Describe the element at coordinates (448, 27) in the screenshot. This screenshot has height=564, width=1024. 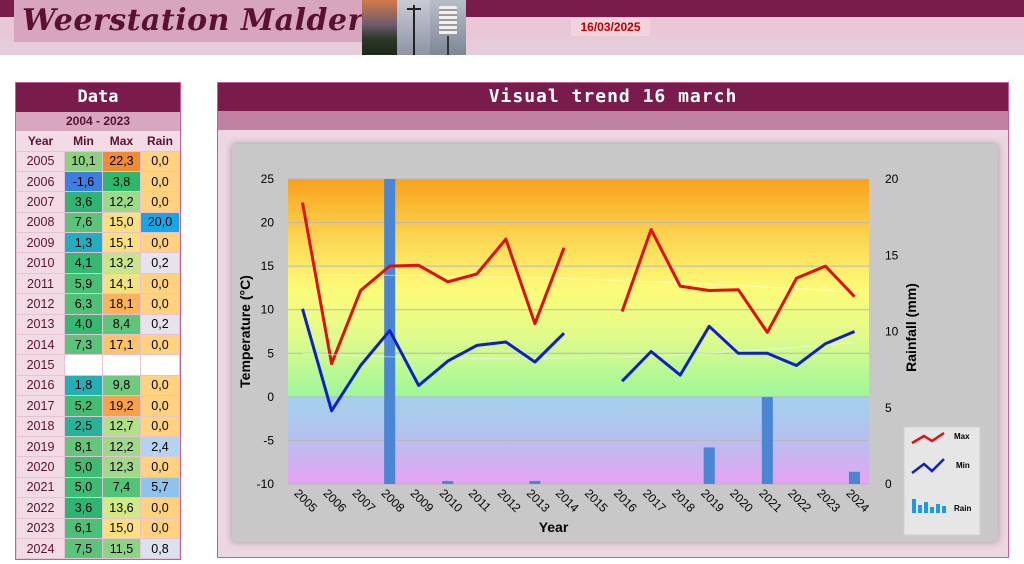
I see `header-photo-weather-screen` at that location.